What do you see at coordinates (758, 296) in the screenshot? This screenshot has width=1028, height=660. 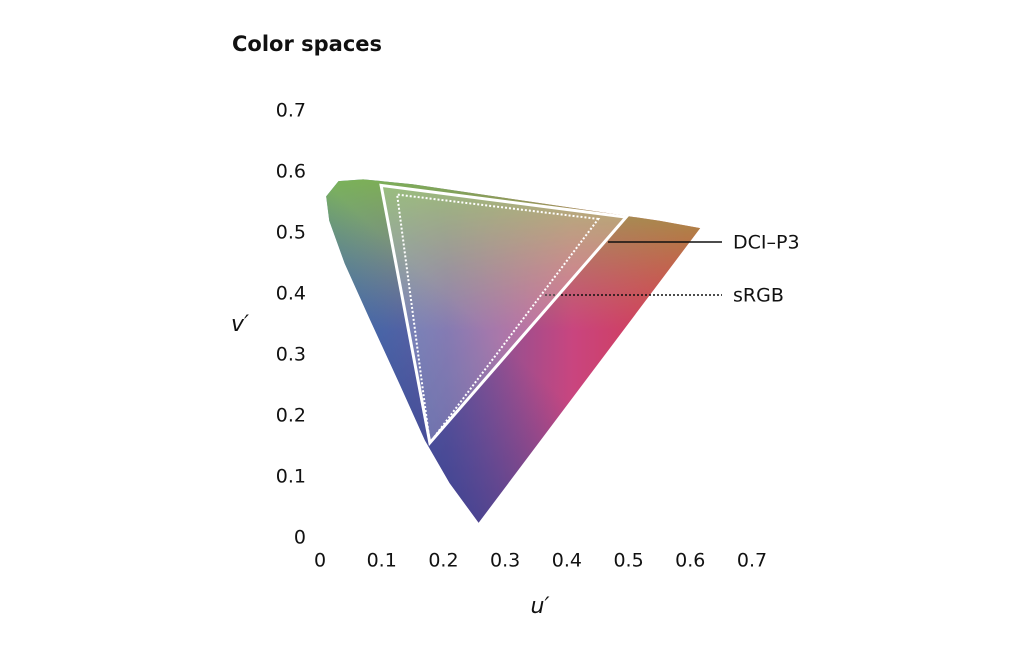 I see `label: sRGB` at bounding box center [758, 296].